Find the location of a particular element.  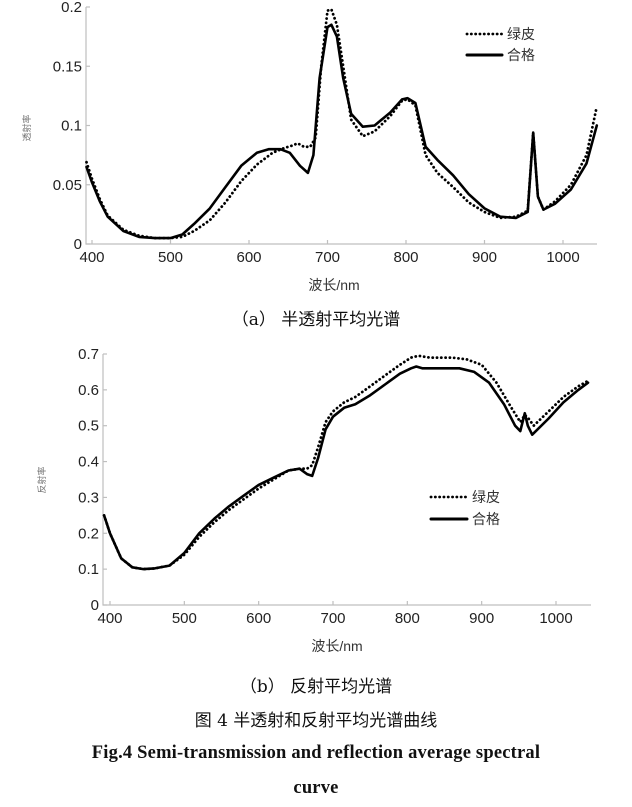

y-tick-label: 0.3 is located at coordinates (88, 497).